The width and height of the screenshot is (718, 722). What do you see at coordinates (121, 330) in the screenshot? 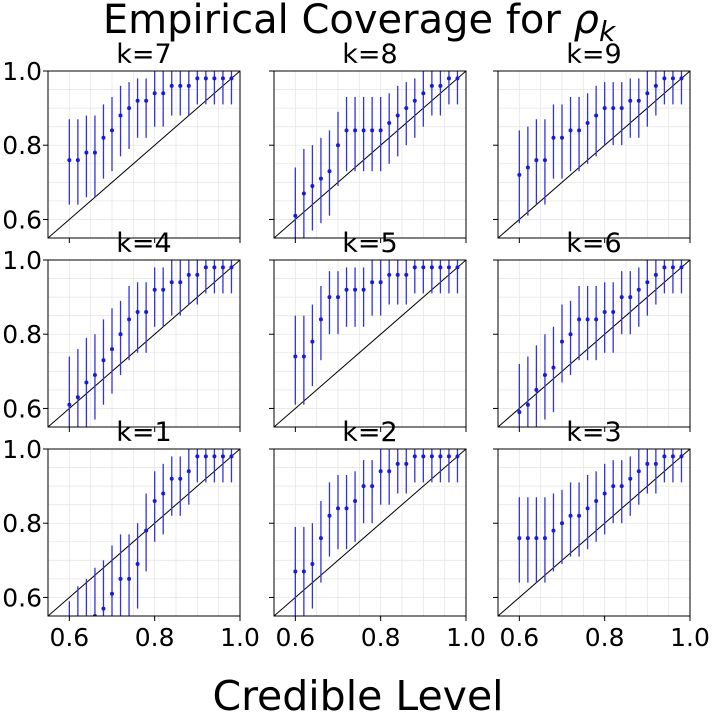
I see `panel-k4: k=4 0.6 0.8 1.0` at bounding box center [121, 330].